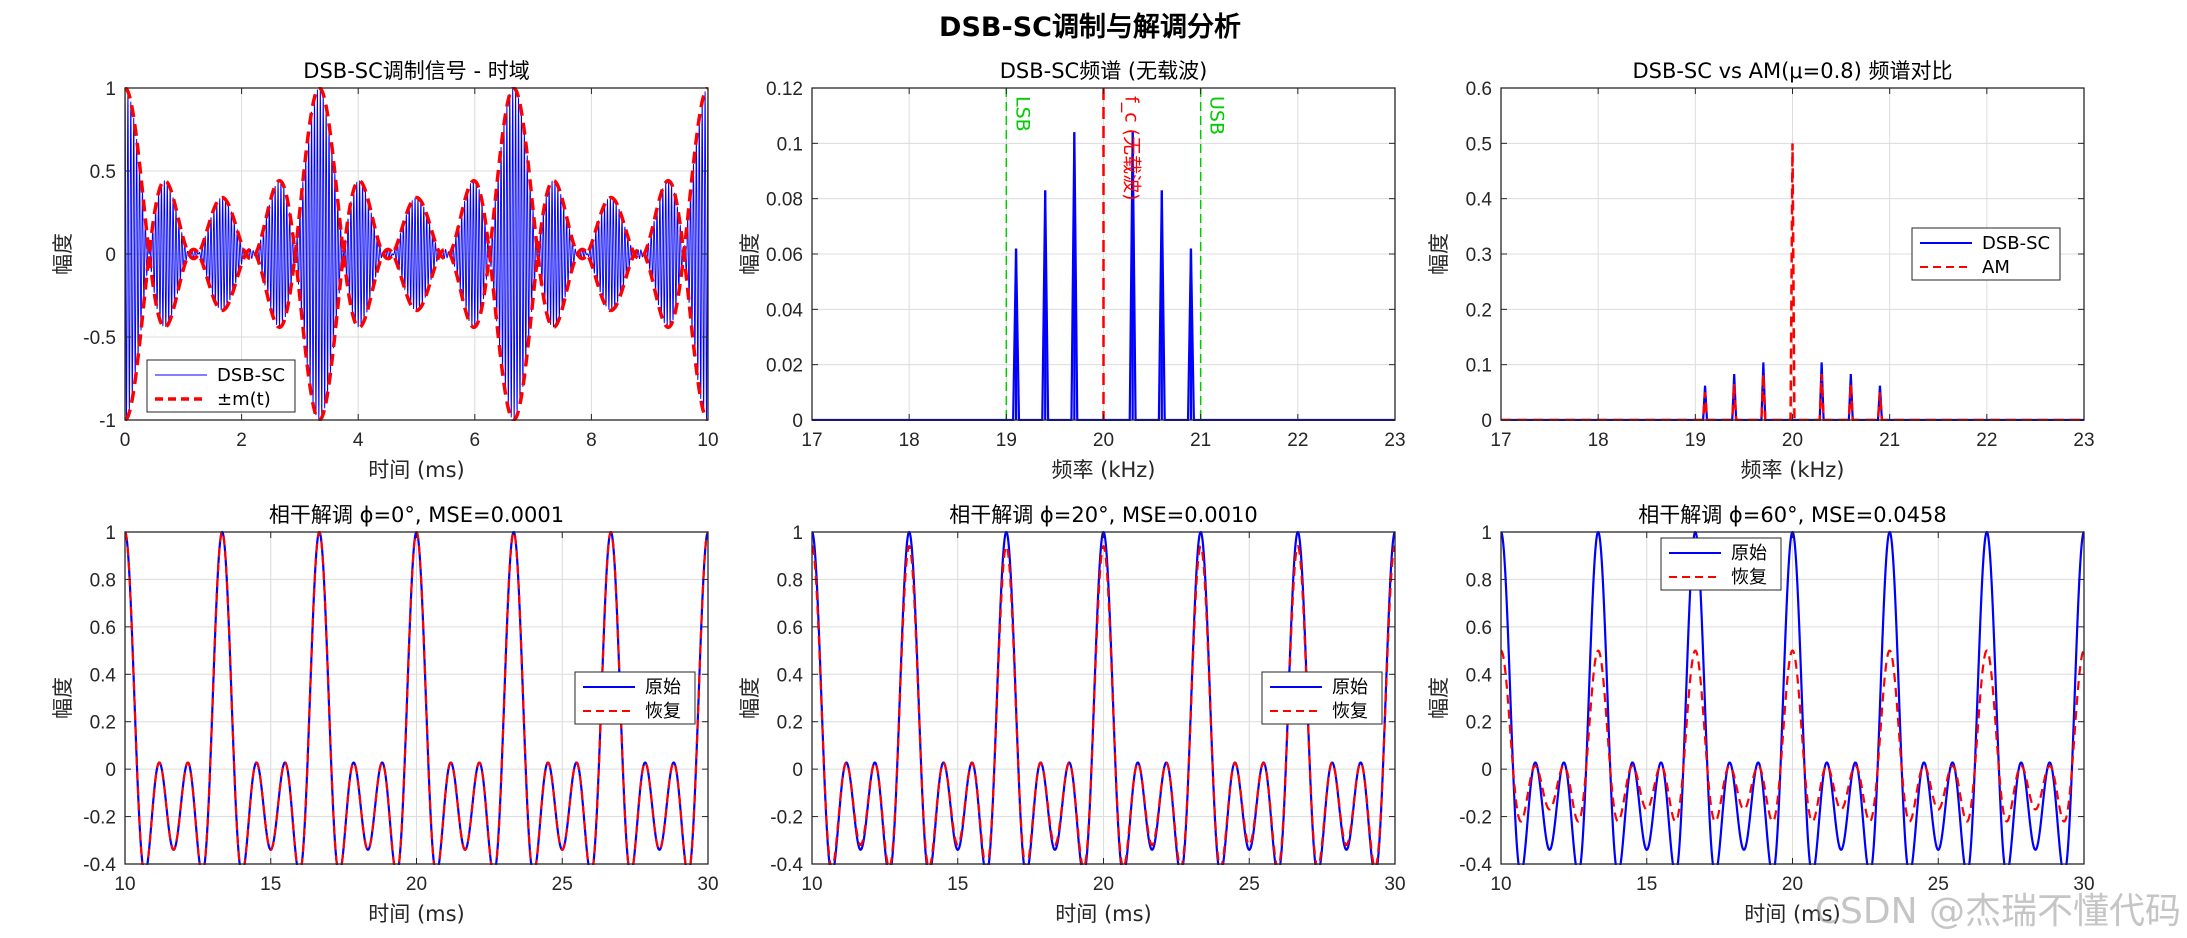 Image resolution: width=2187 pixels, height=938 pixels. Describe the element at coordinates (125, 440) in the screenshot. I see `x-tick-label: 0` at that location.